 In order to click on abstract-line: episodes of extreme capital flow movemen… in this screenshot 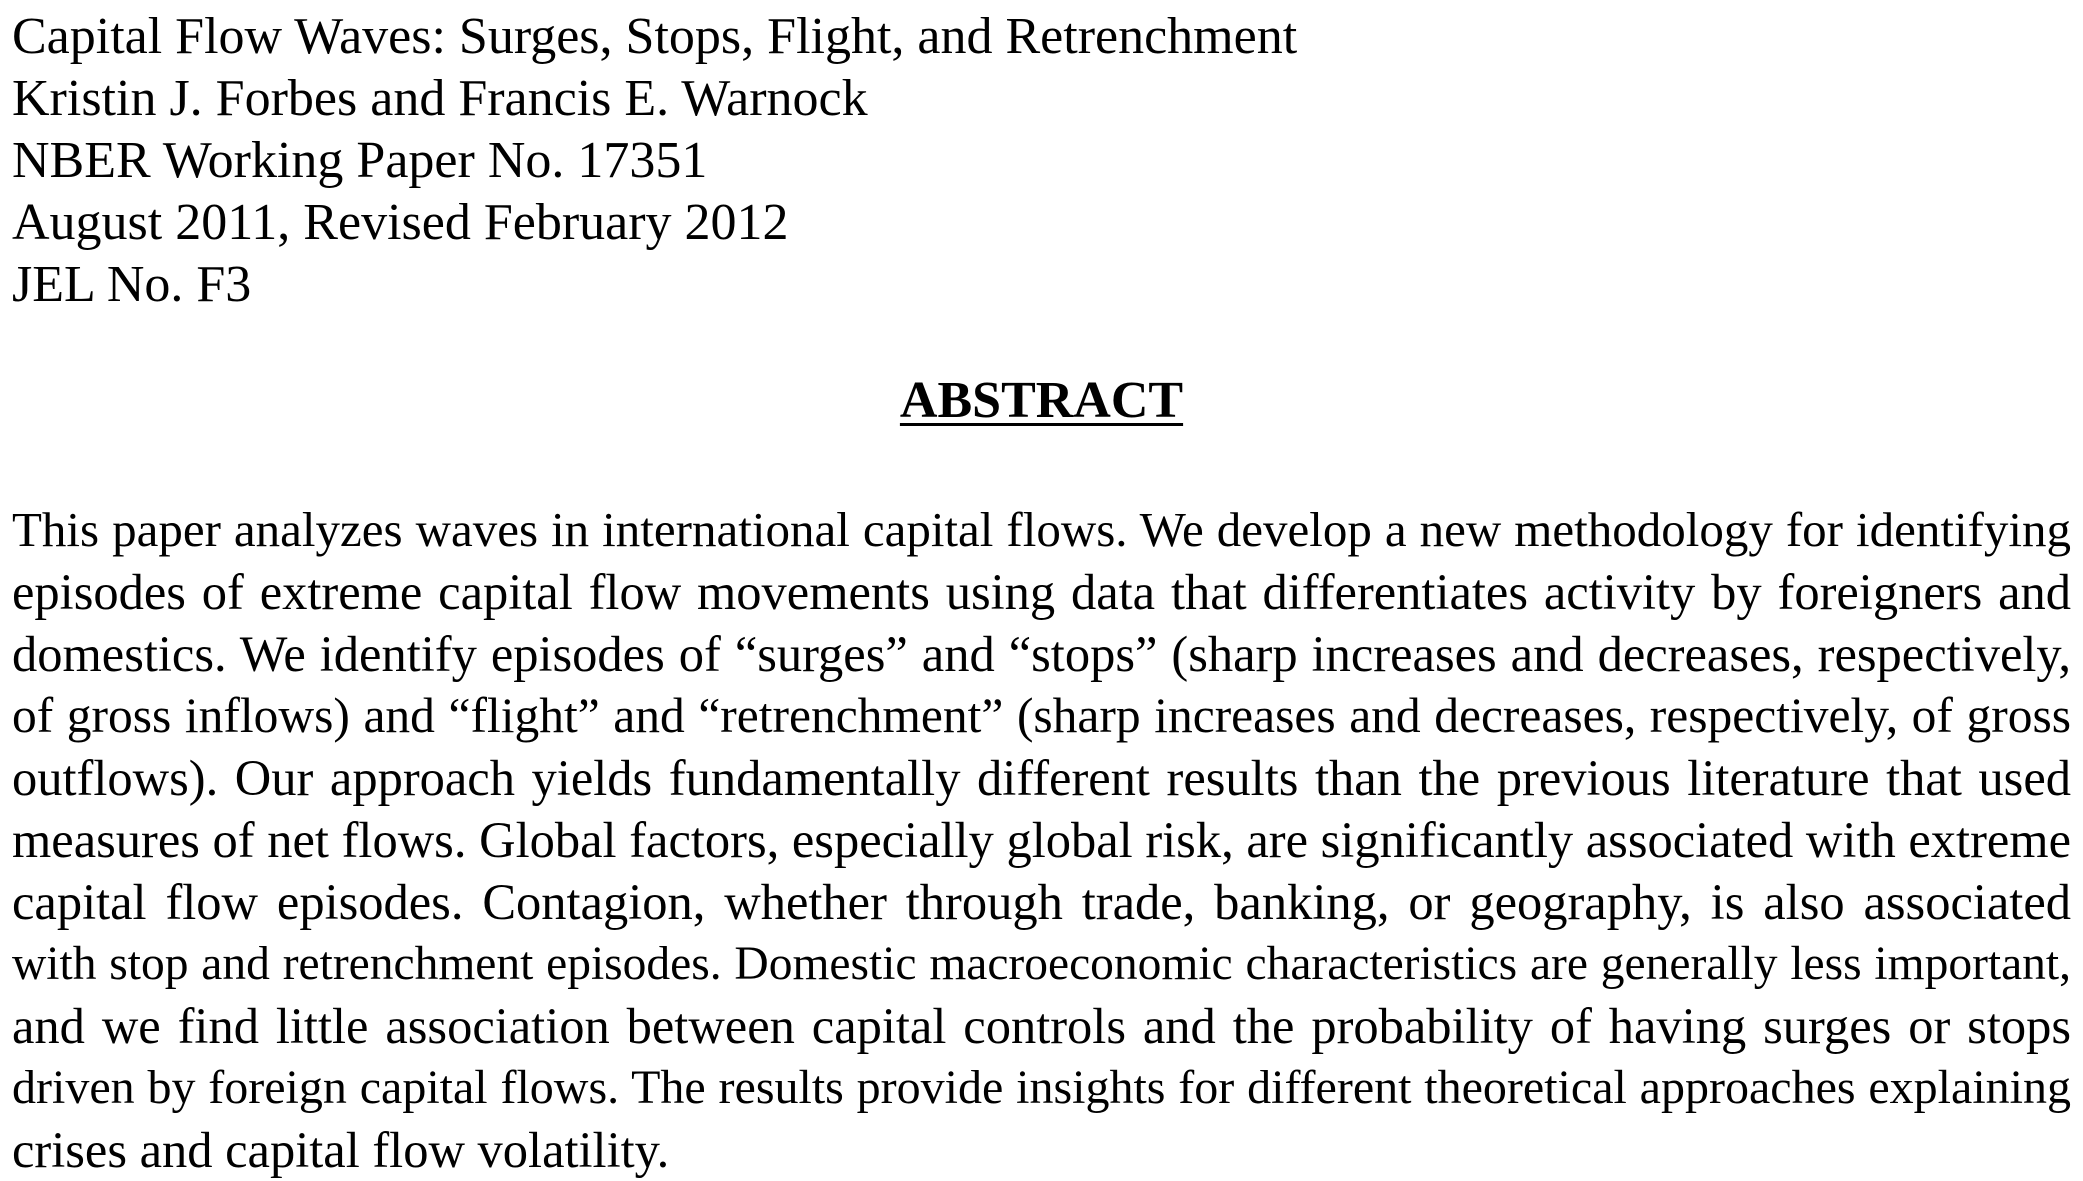, I will do `click(1041, 592)`.